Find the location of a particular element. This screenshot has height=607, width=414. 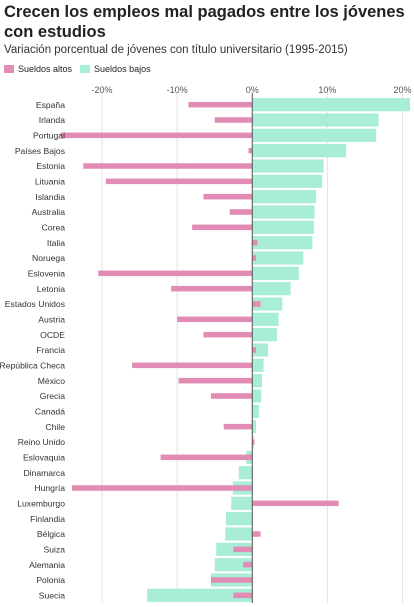

category-label-austria: Austria is located at coordinates (51, 320).